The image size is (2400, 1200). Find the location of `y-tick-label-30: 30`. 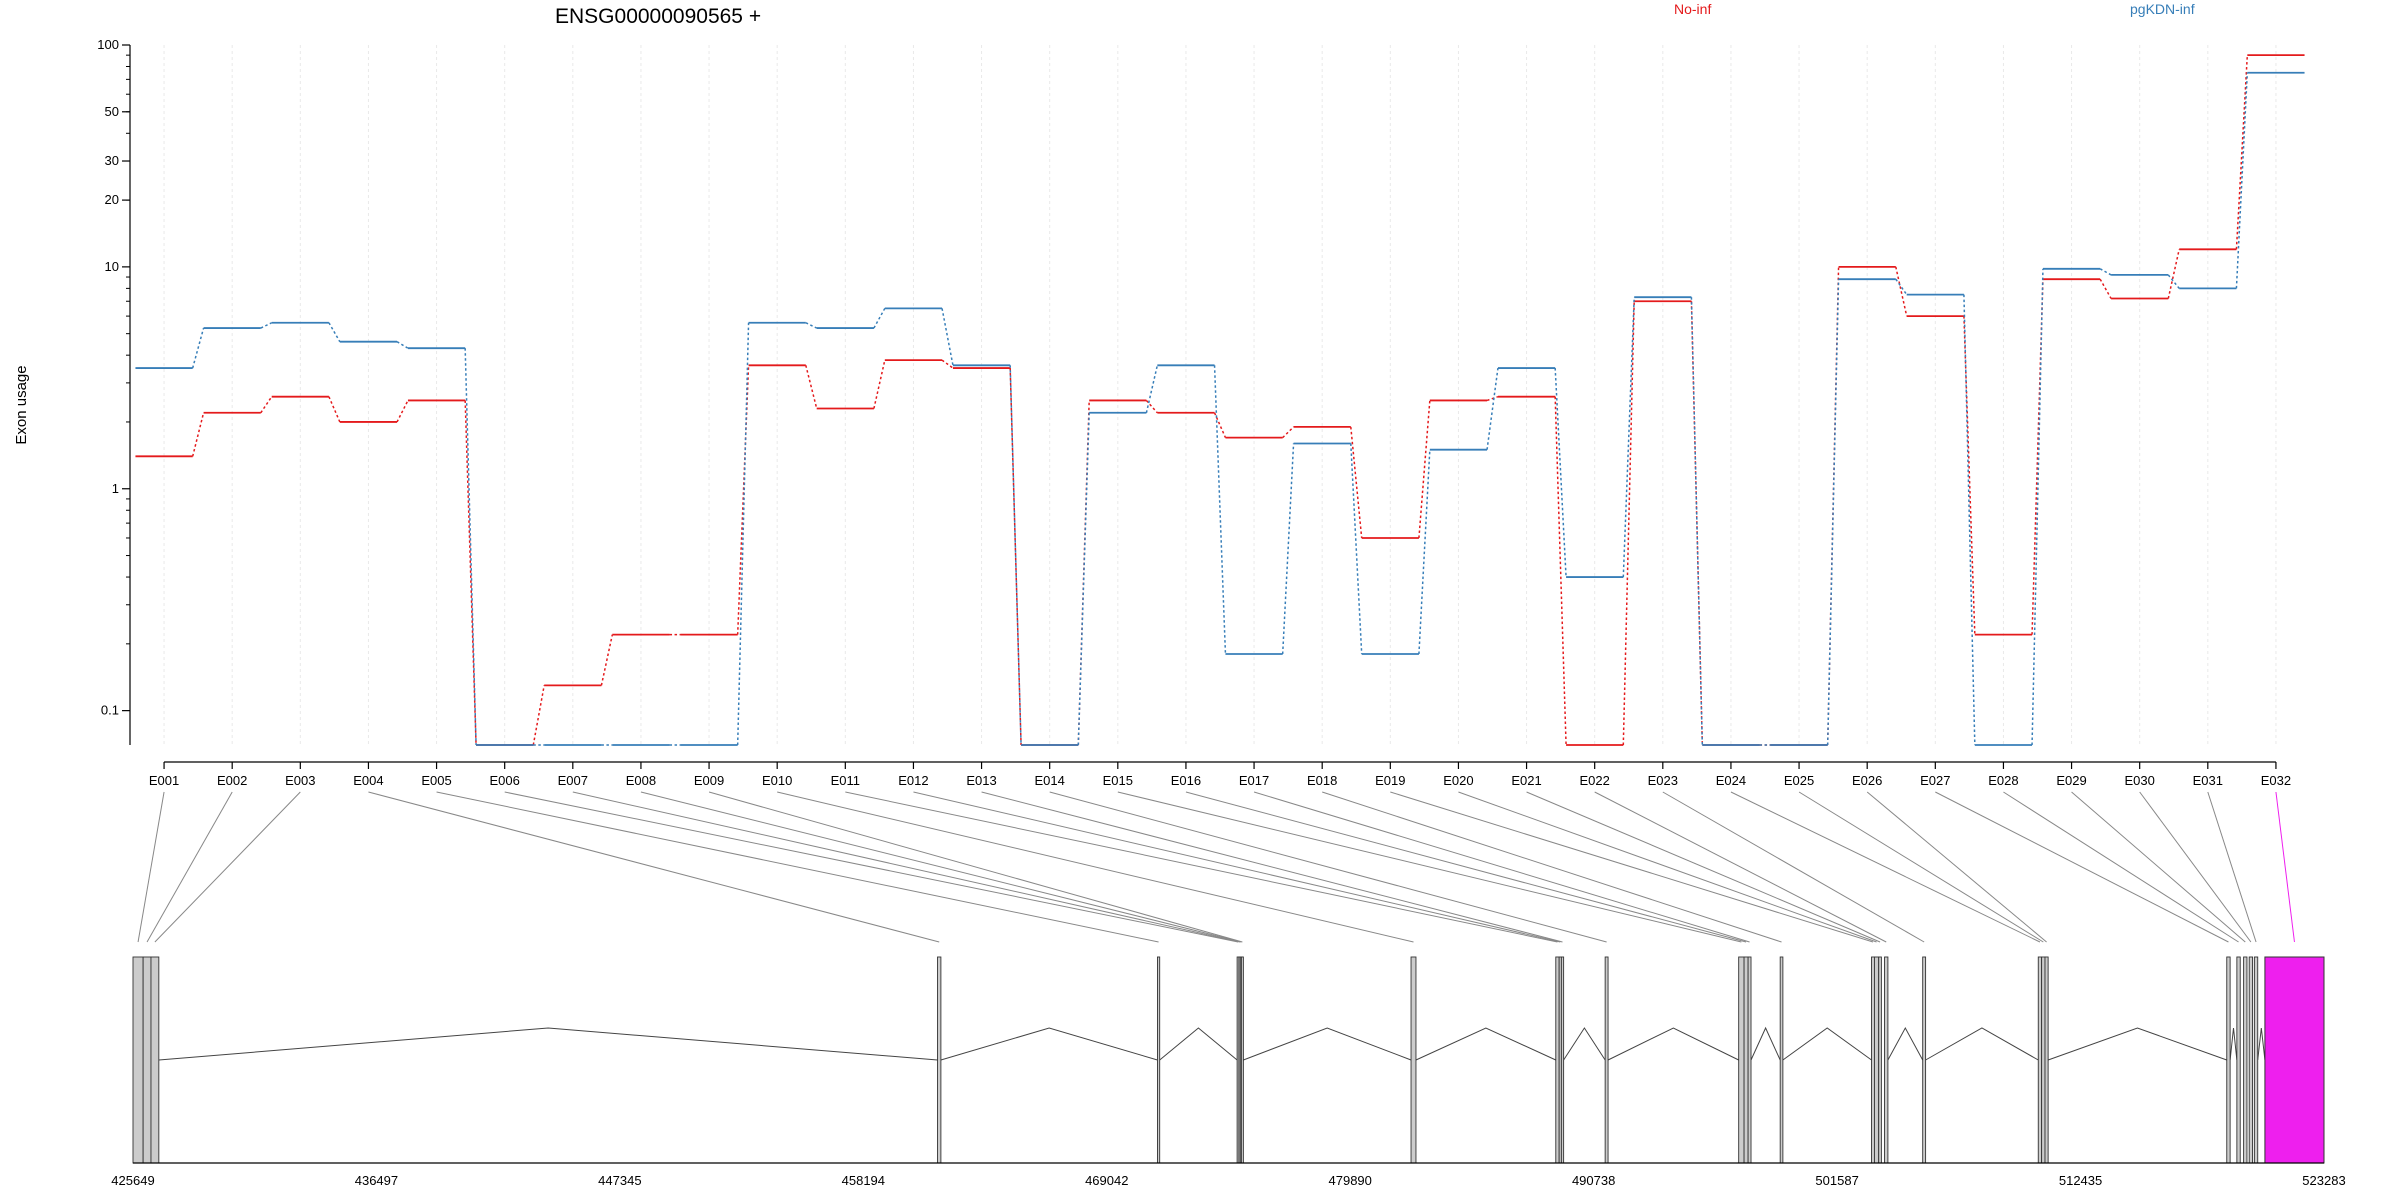

y-tick-label-30: 30 is located at coordinates (112, 160).